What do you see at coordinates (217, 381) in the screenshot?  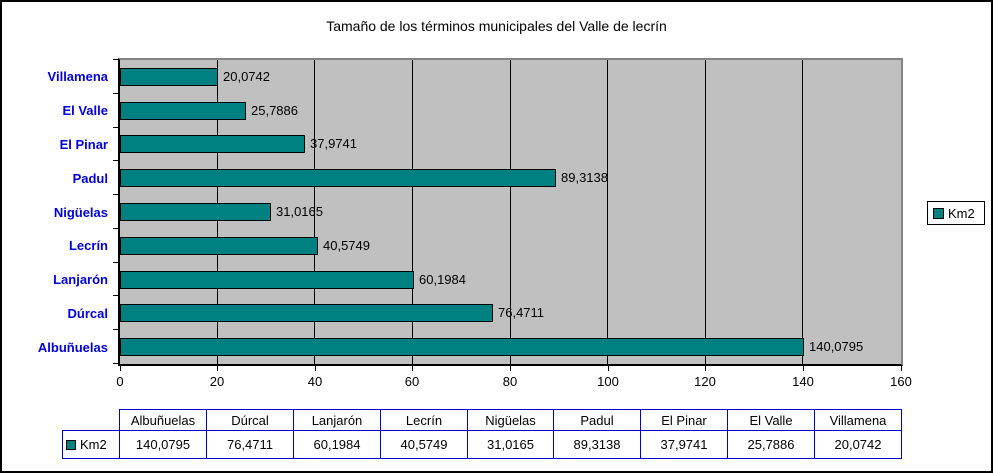 I see `x-axis-tick-label: 20` at bounding box center [217, 381].